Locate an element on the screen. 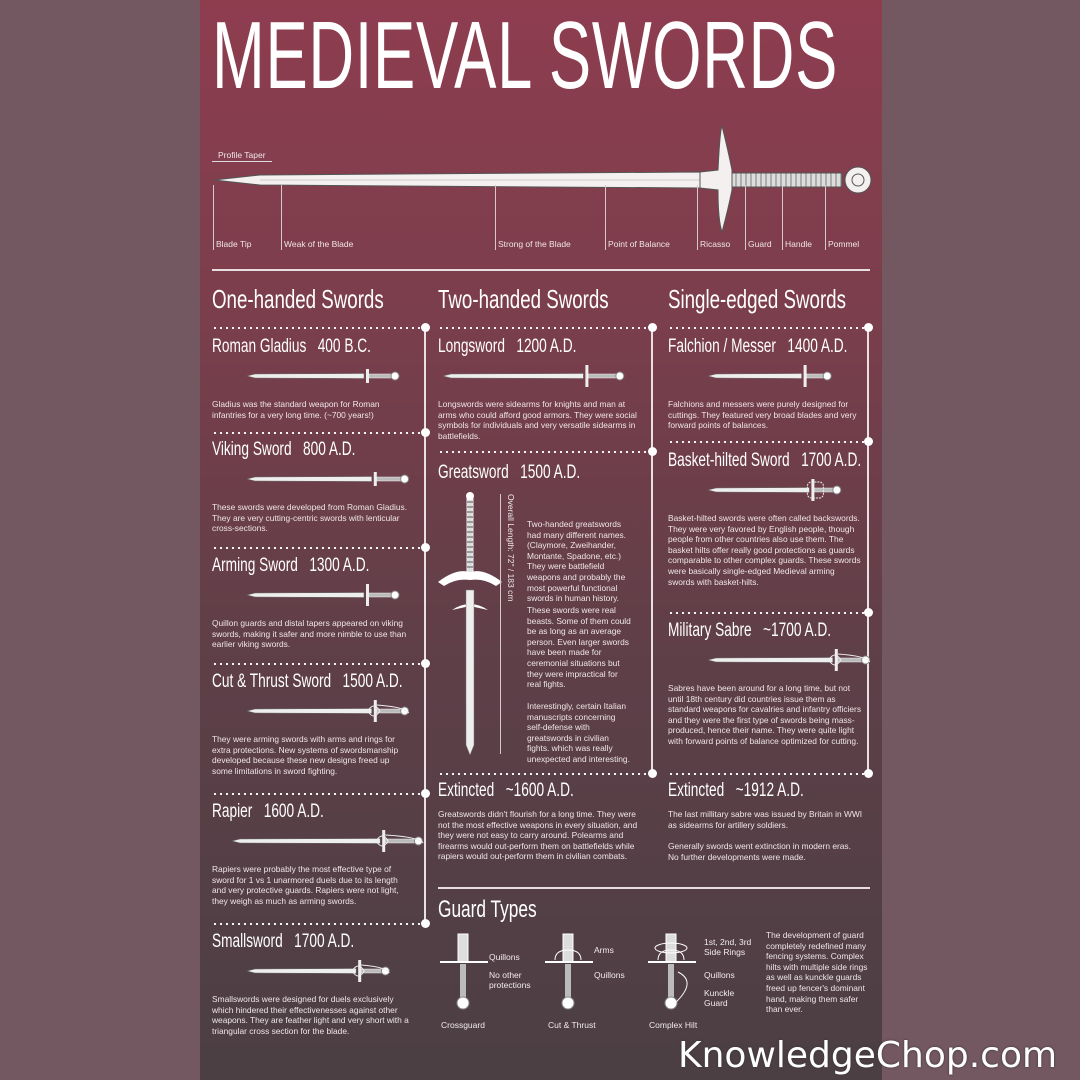 The height and width of the screenshot is (1080, 1080). cut-thrust-guard-illustration is located at coordinates (569, 971).